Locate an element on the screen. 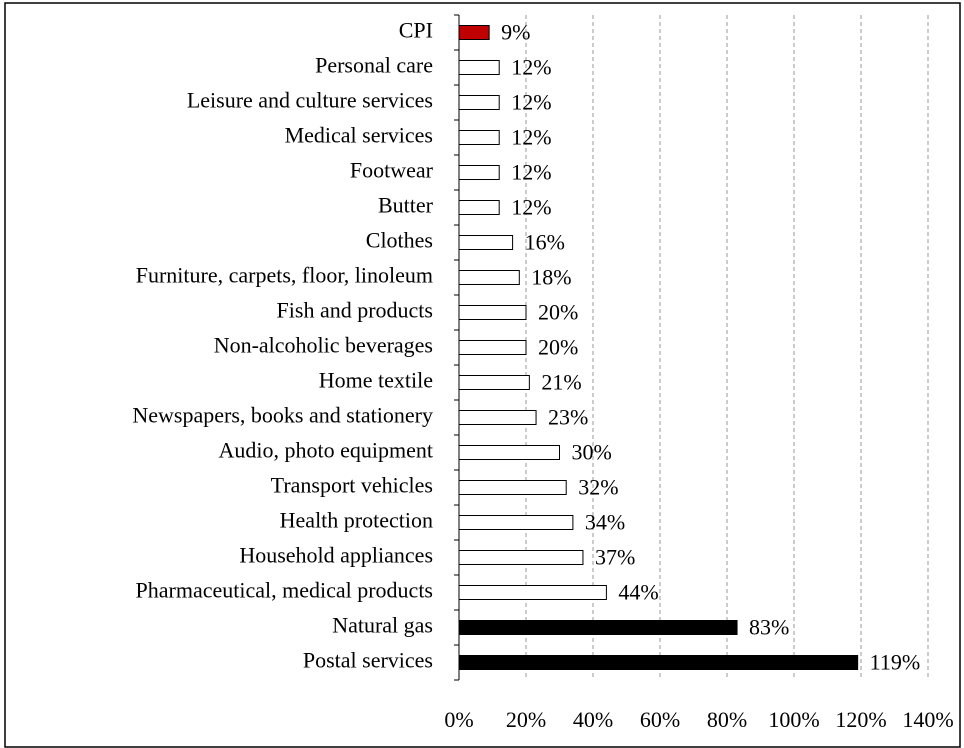 Image resolution: width=964 pixels, height=748 pixels. x-tick-label: 40% is located at coordinates (593, 719).